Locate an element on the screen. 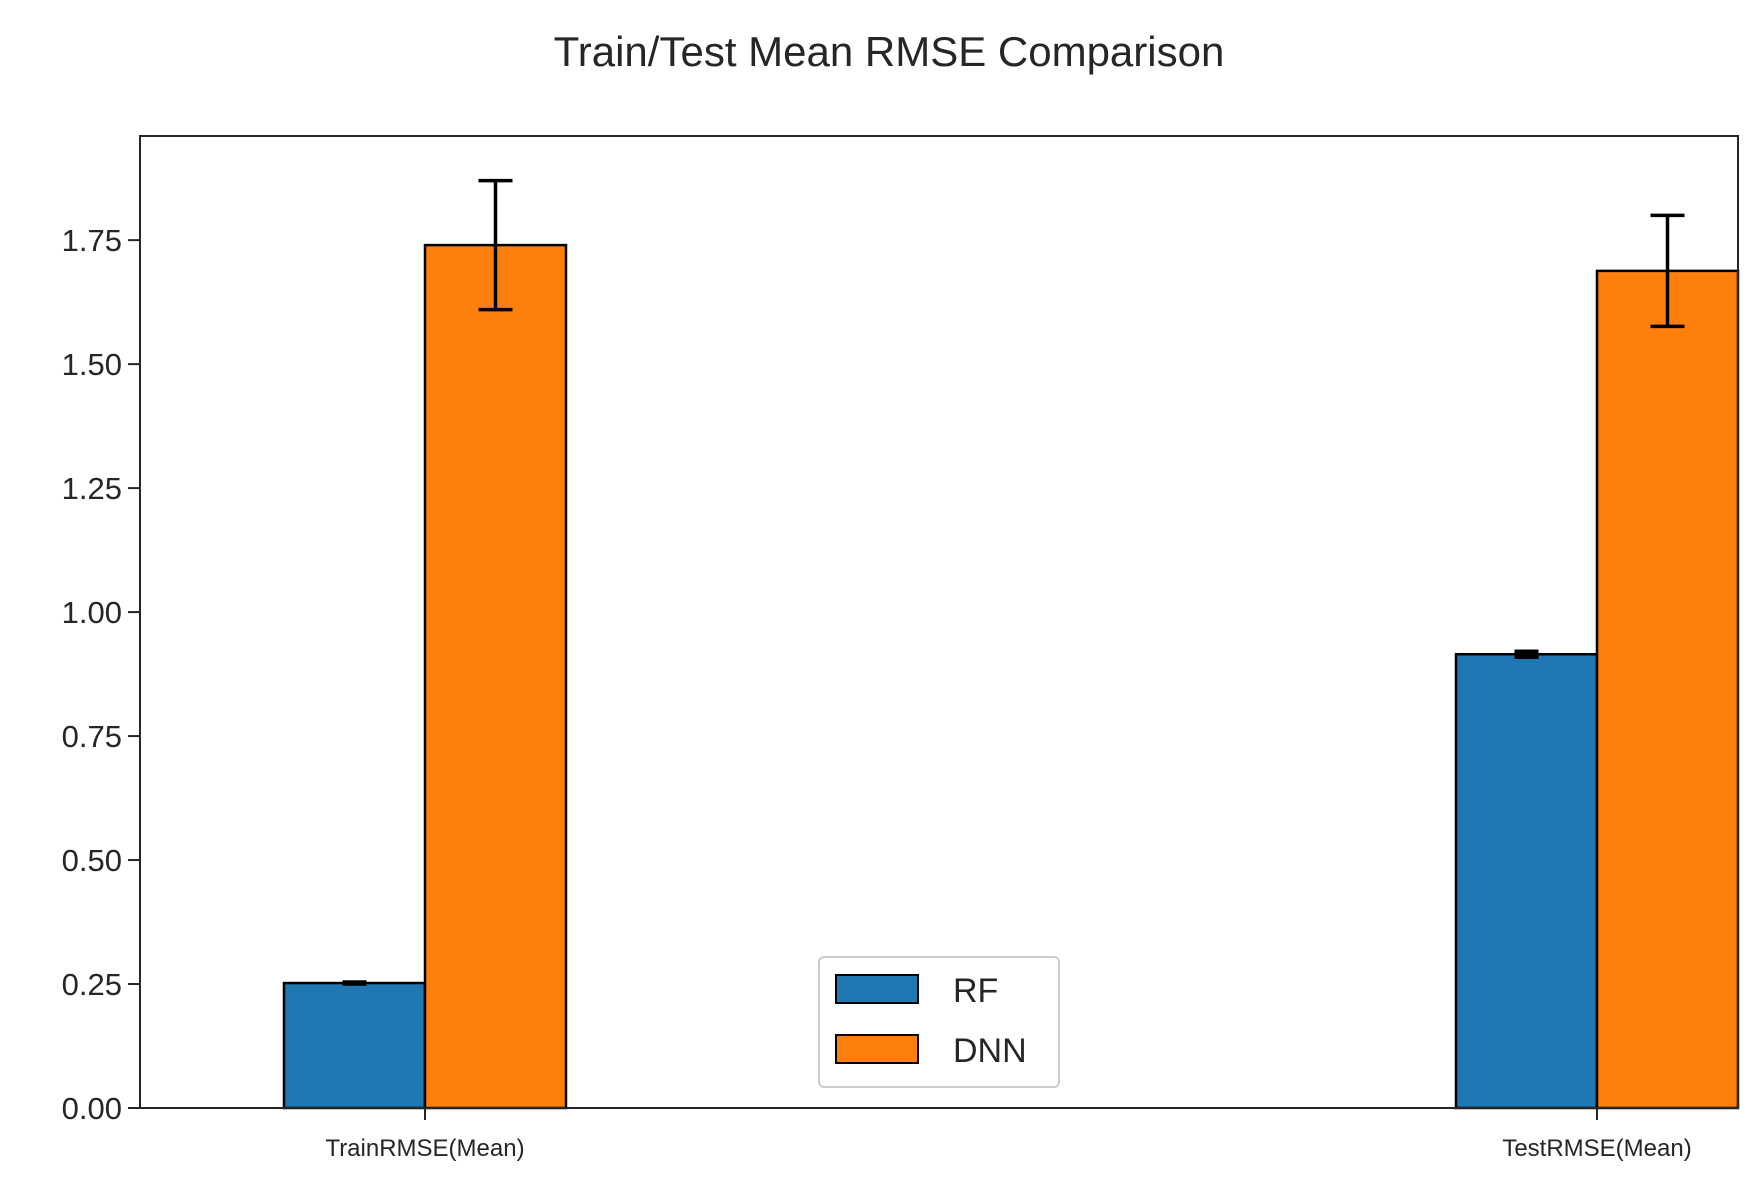 This screenshot has height=1195, width=1762. y-tick-label: 0.25 is located at coordinates (92, 984).